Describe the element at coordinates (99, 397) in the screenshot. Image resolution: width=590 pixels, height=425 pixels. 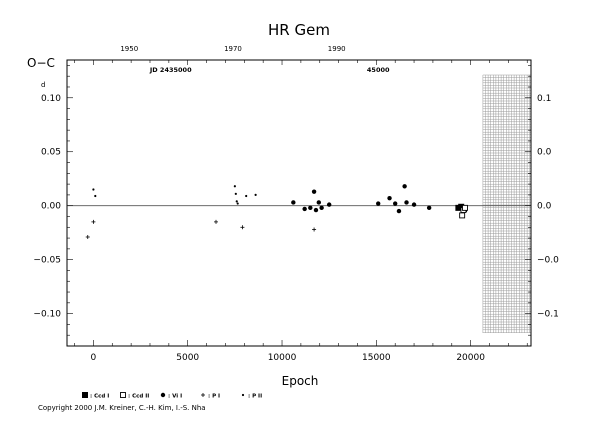
I see `legend-label: : Ccd I` at that location.